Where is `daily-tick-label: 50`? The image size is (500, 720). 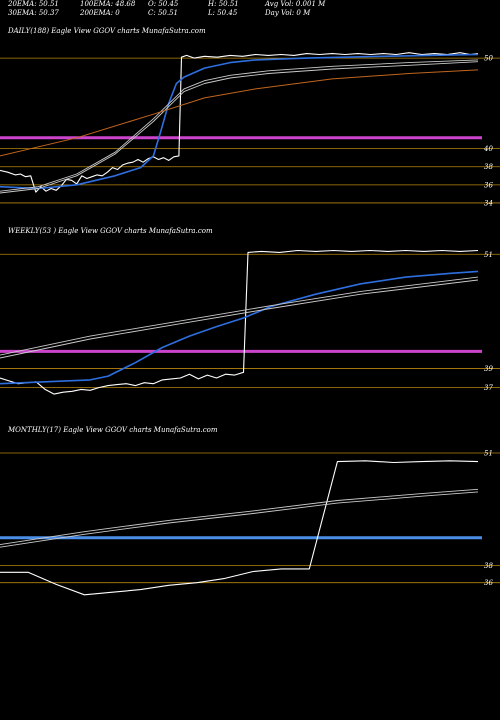 daily-tick-label: 50 is located at coordinates (488, 59).